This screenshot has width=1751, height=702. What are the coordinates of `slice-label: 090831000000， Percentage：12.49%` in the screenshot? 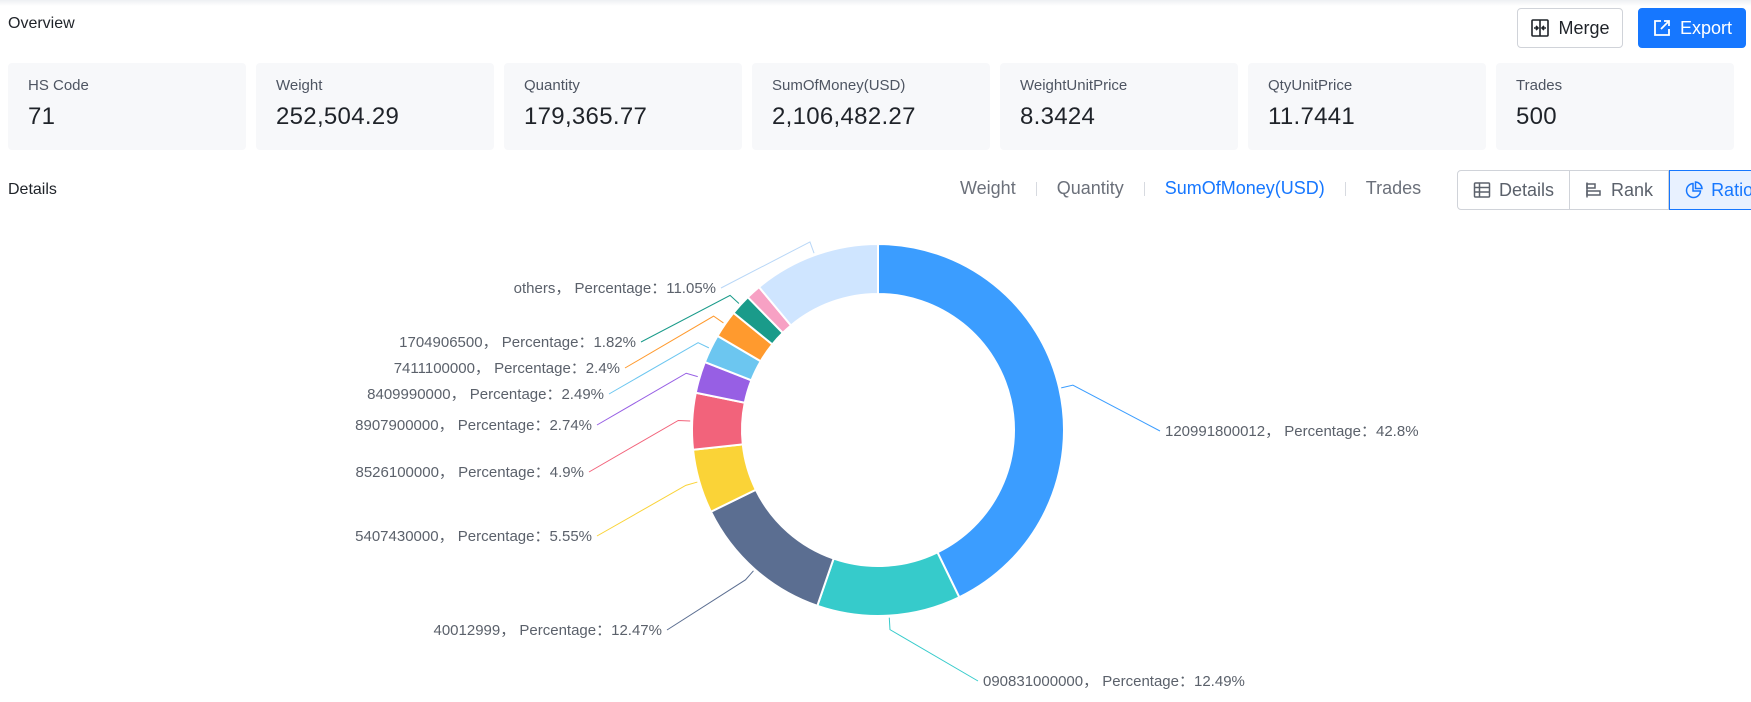 It's located at (1114, 681).